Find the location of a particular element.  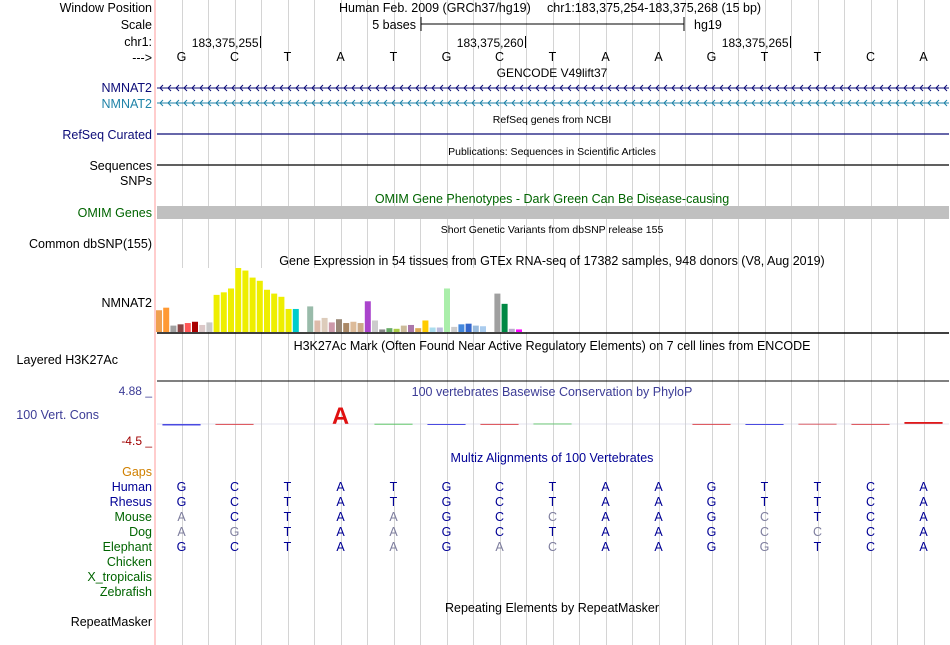

species-label: Zebrafish is located at coordinates (126, 592).